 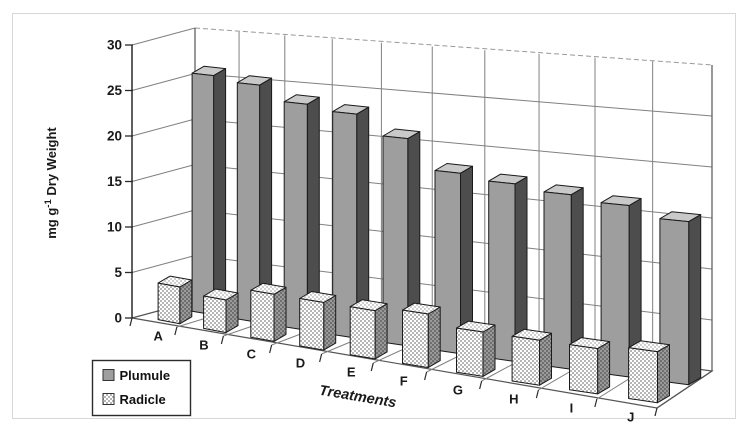 I want to click on bar-radicle-F, so click(x=421, y=335).